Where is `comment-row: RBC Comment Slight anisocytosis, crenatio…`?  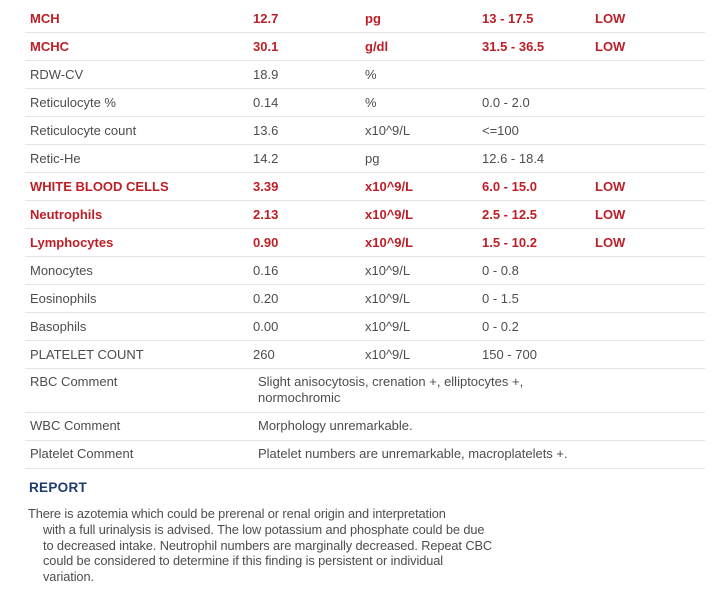 comment-row: RBC Comment Slight anisocytosis, crenatio… is located at coordinates (365, 391).